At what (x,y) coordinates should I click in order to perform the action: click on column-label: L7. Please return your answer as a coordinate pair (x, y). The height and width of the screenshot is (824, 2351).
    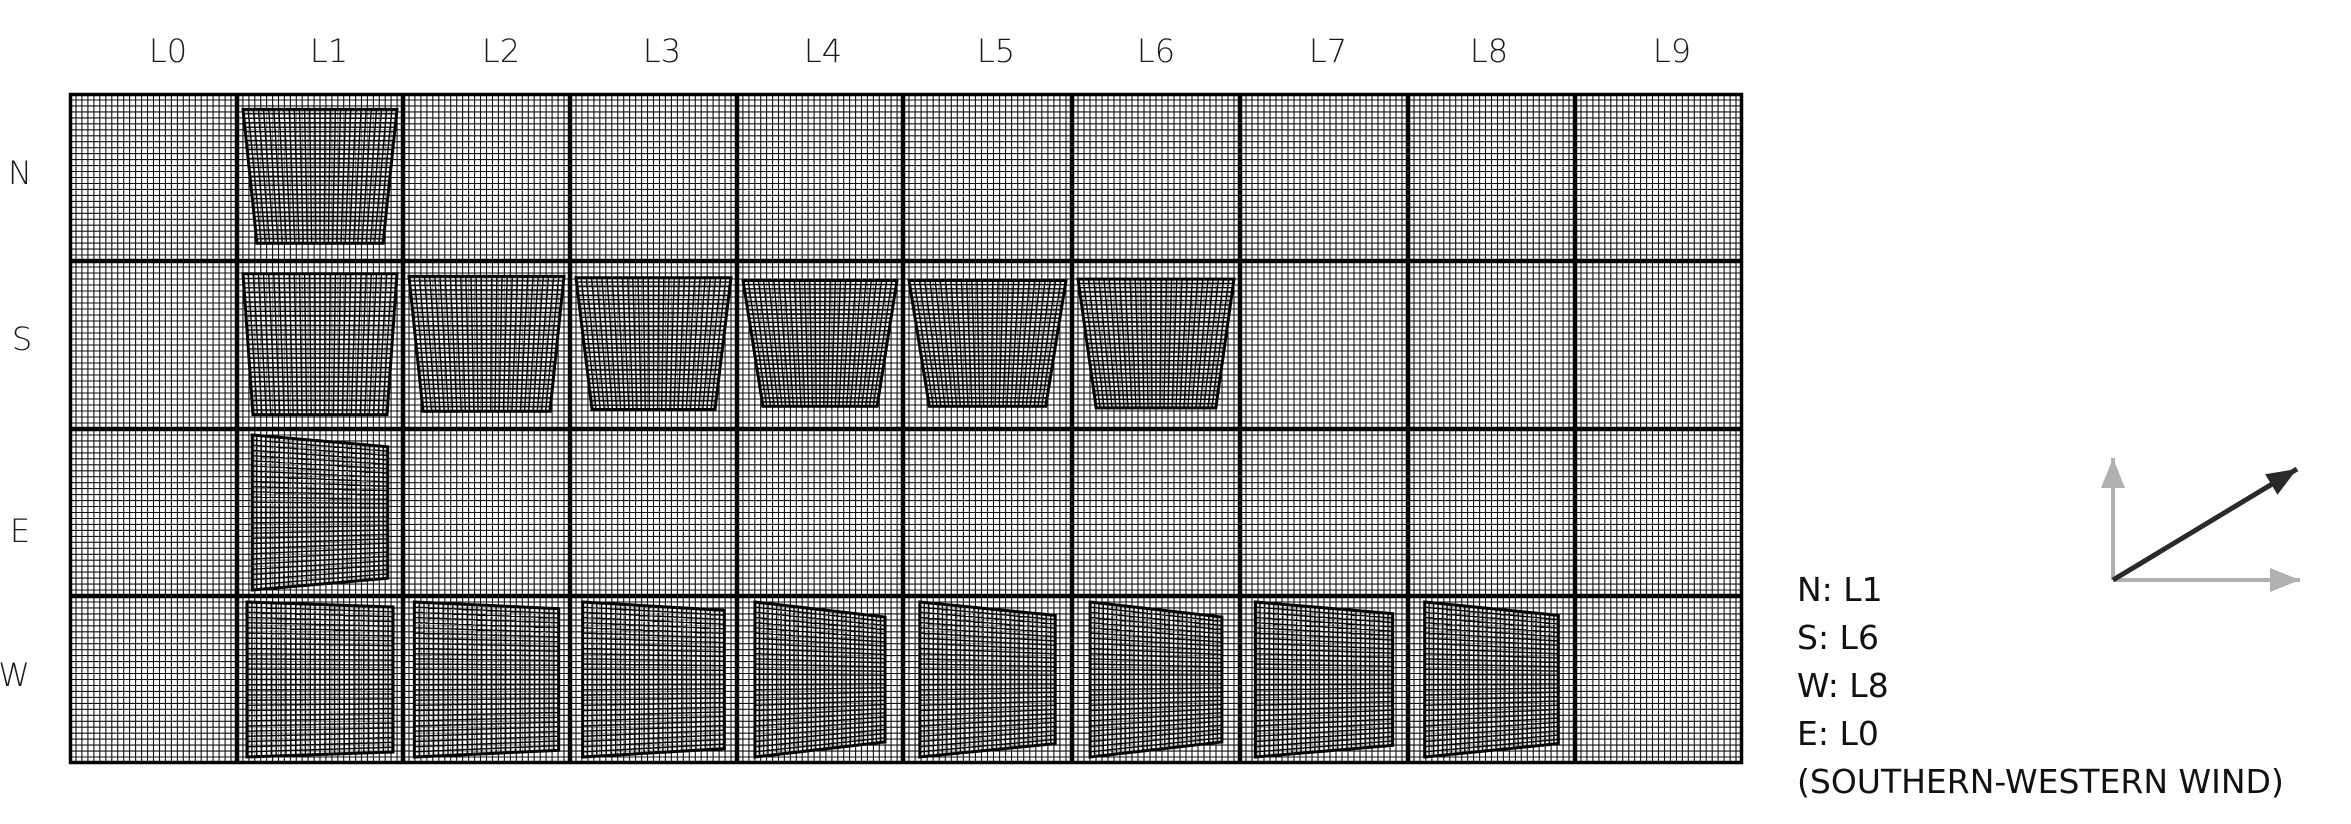
    Looking at the image, I should click on (1328, 51).